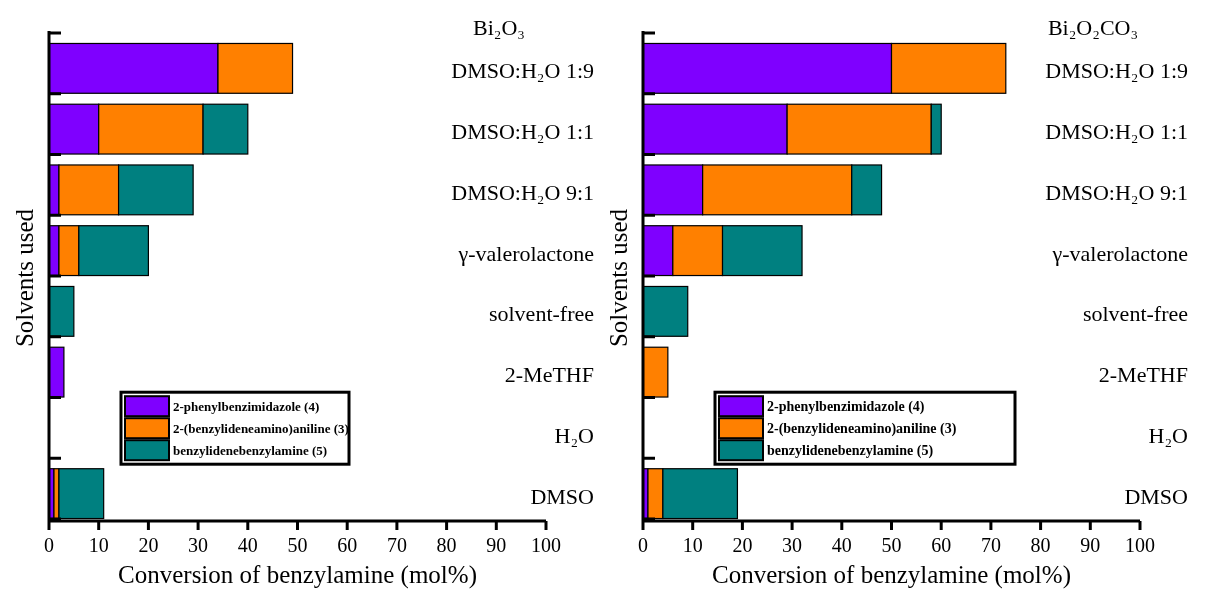 This screenshot has width=1205, height=596. I want to click on chart-title: Bi₂O₂CO₃, so click(1093, 27).